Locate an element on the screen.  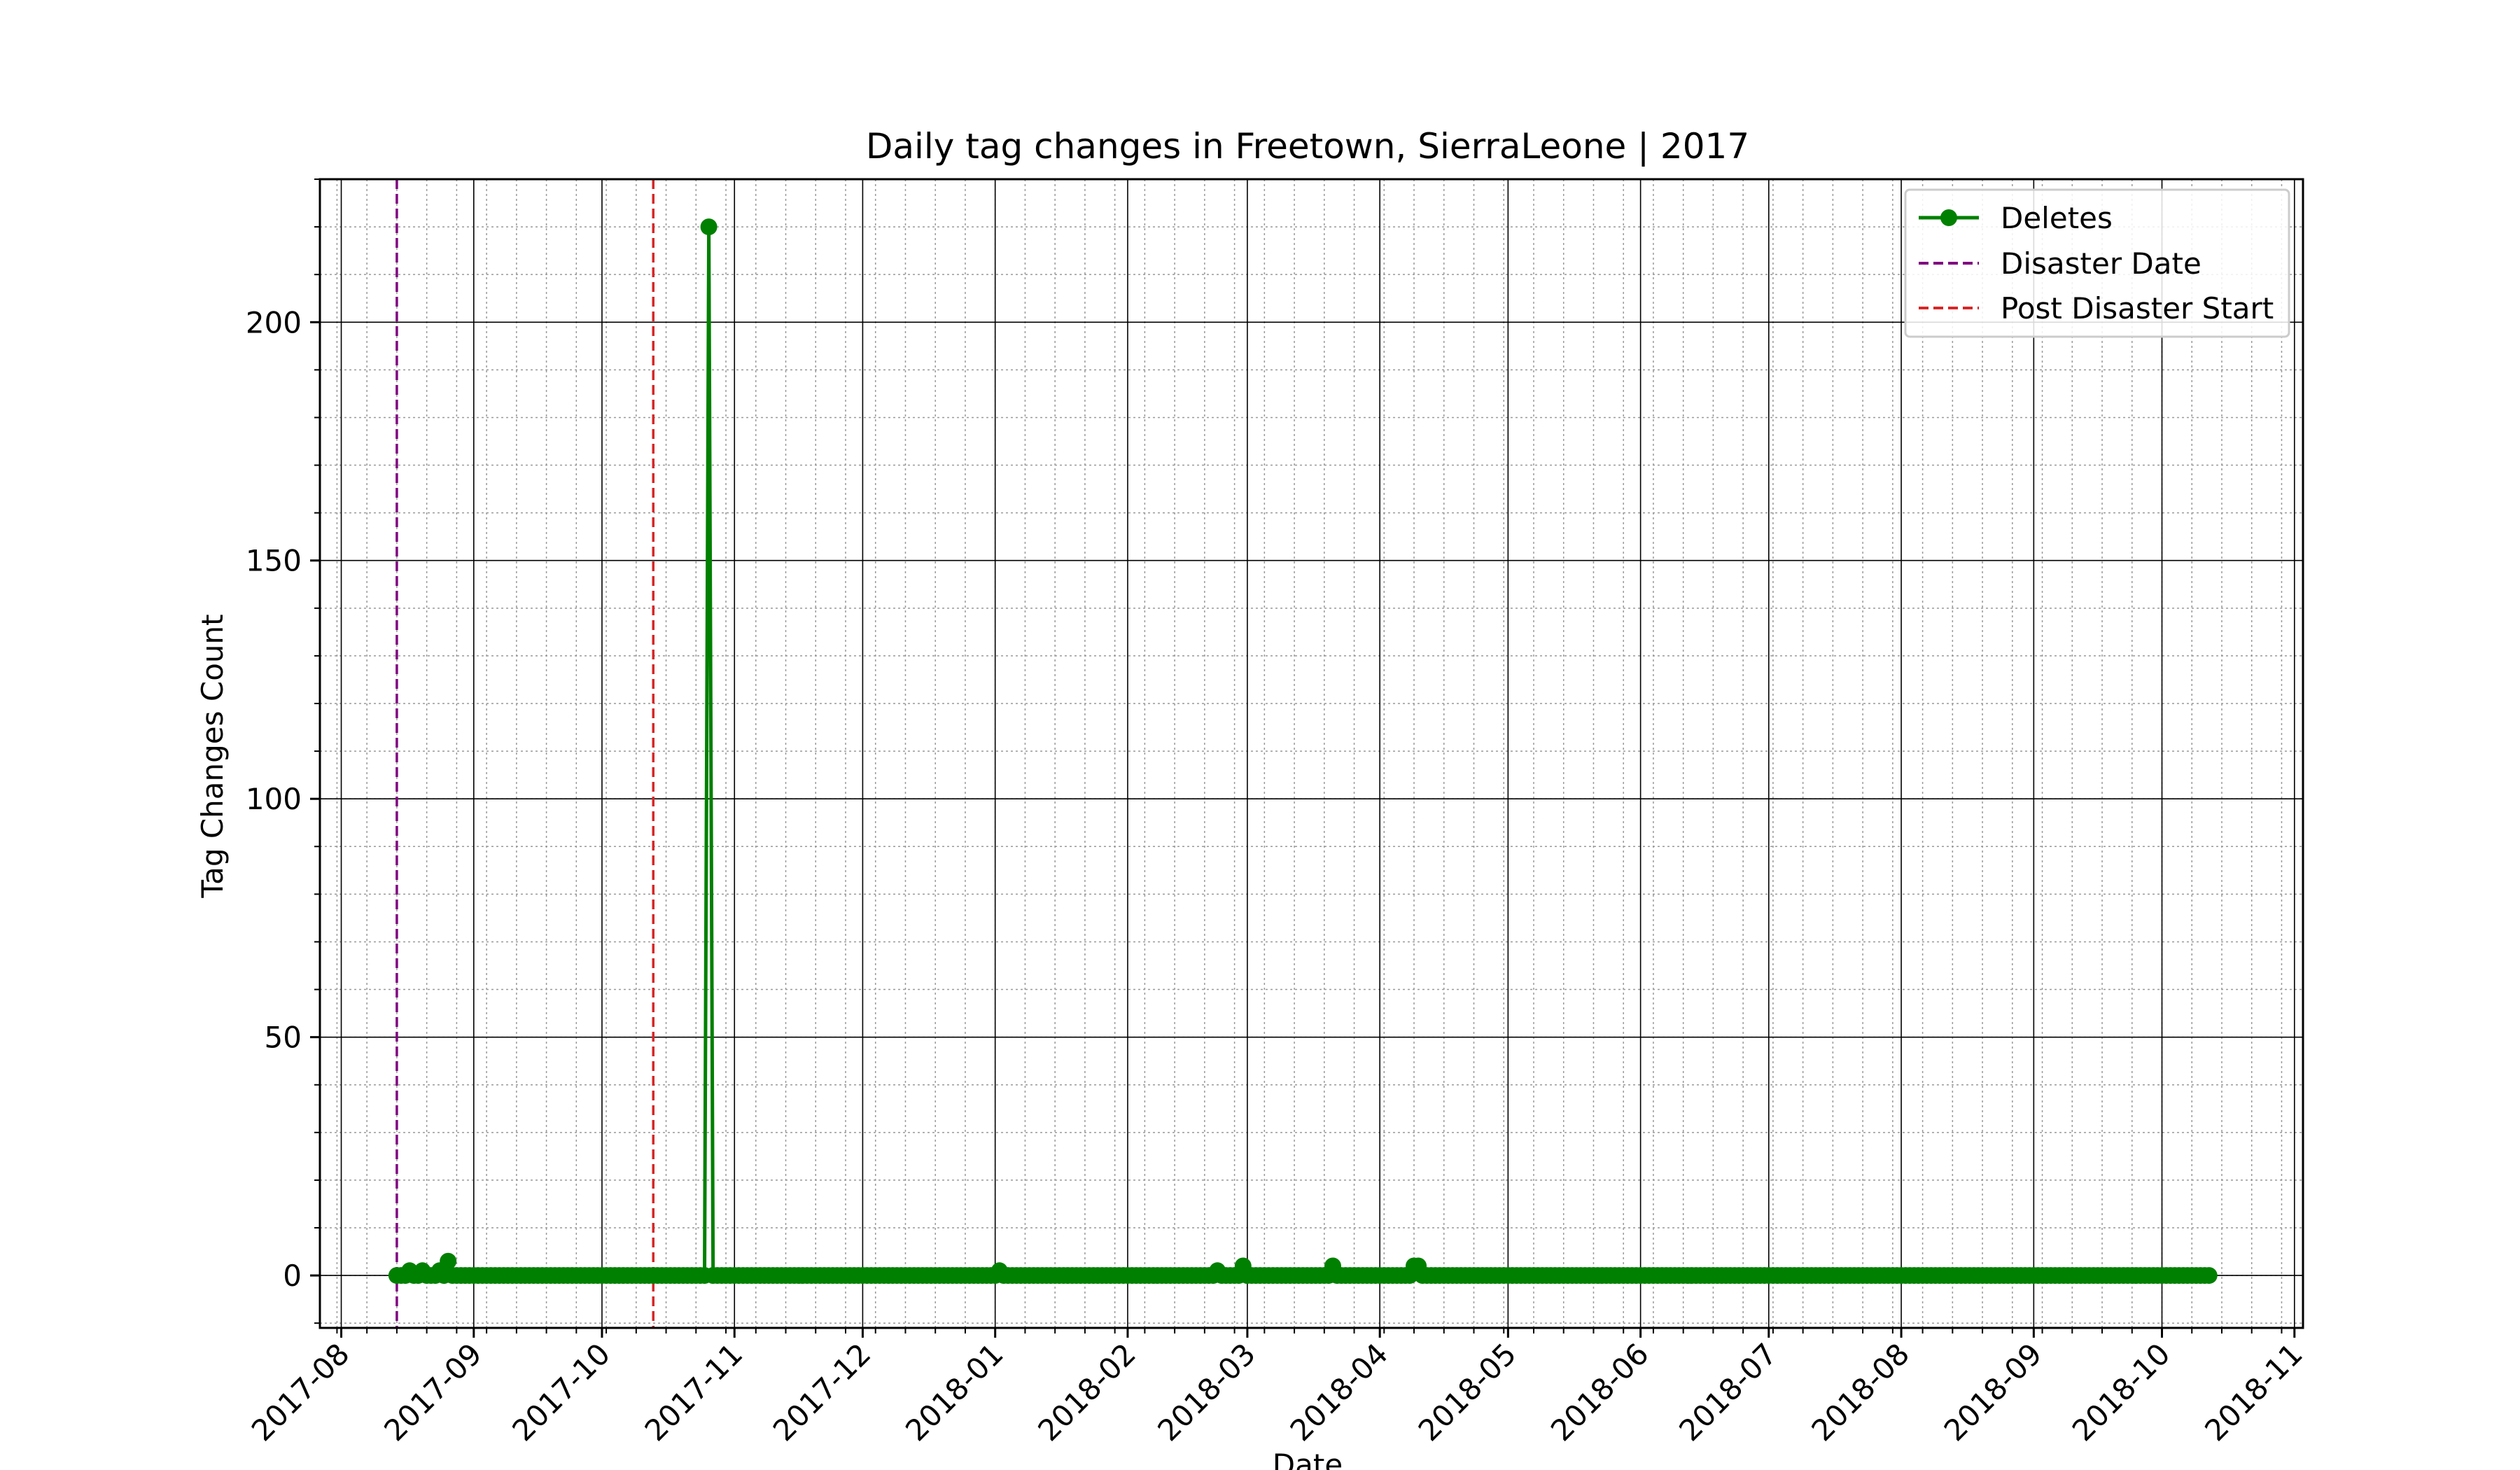
reference-lines is located at coordinates (525, 753).